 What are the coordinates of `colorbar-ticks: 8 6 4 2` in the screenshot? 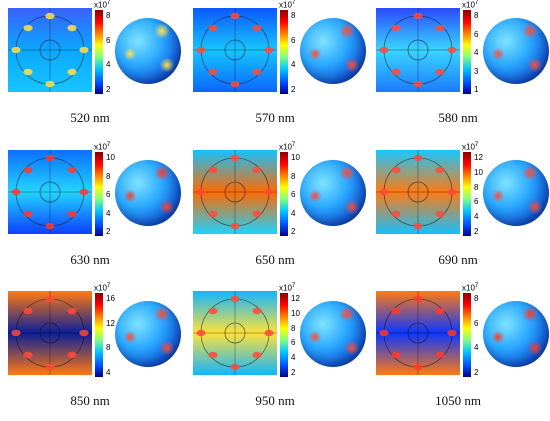 It's located at (114, 52).